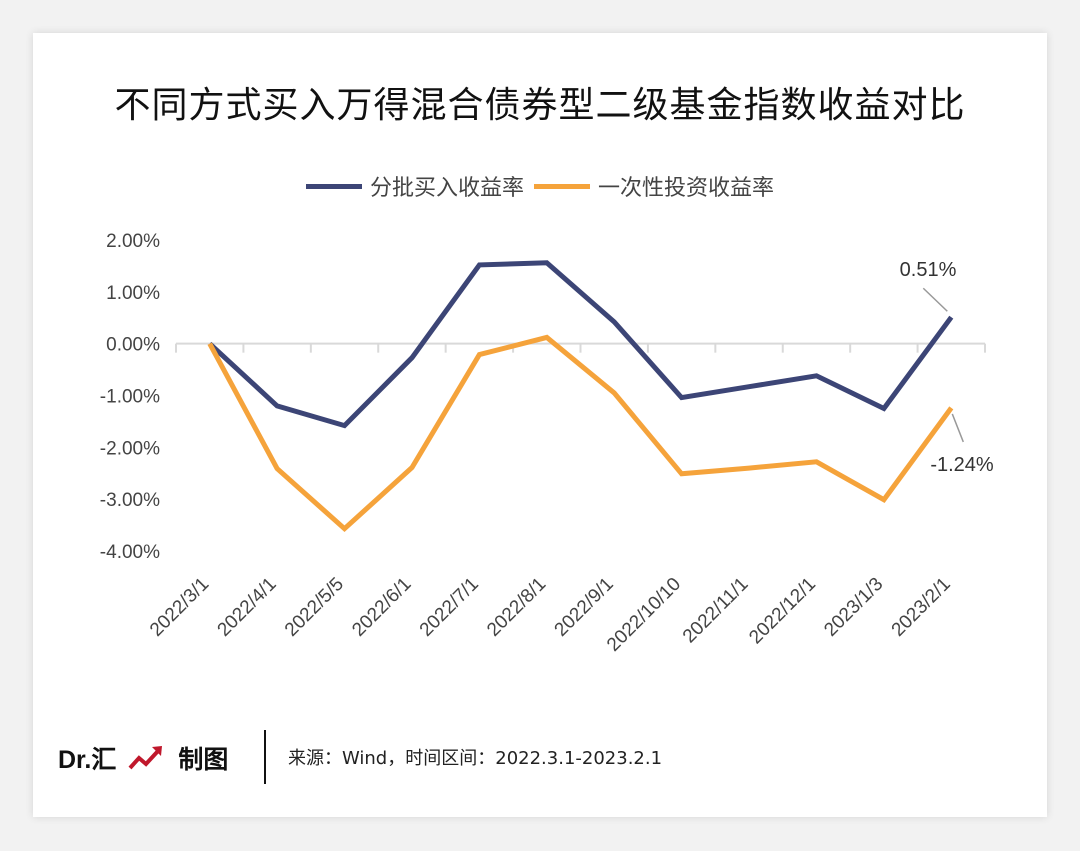 This screenshot has height=851, width=1080. Describe the element at coordinates (644, 615) in the screenshot. I see `x-tick-label: 2022/10/10` at that location.